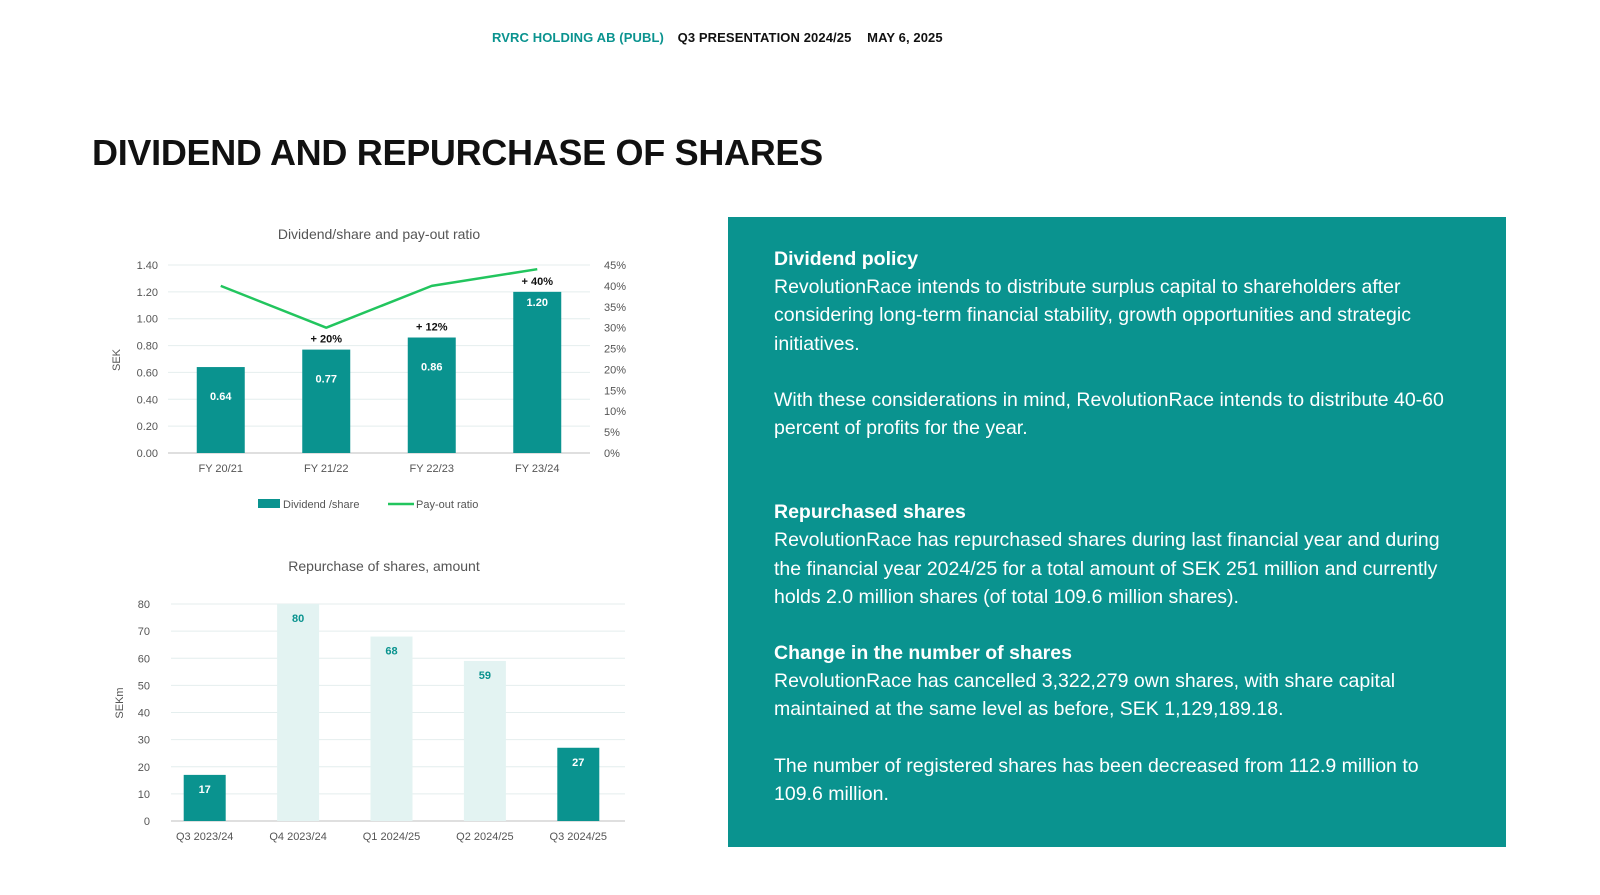  I want to click on chart1-title: Dividend/share and pay-out ratio, so click(379, 234).